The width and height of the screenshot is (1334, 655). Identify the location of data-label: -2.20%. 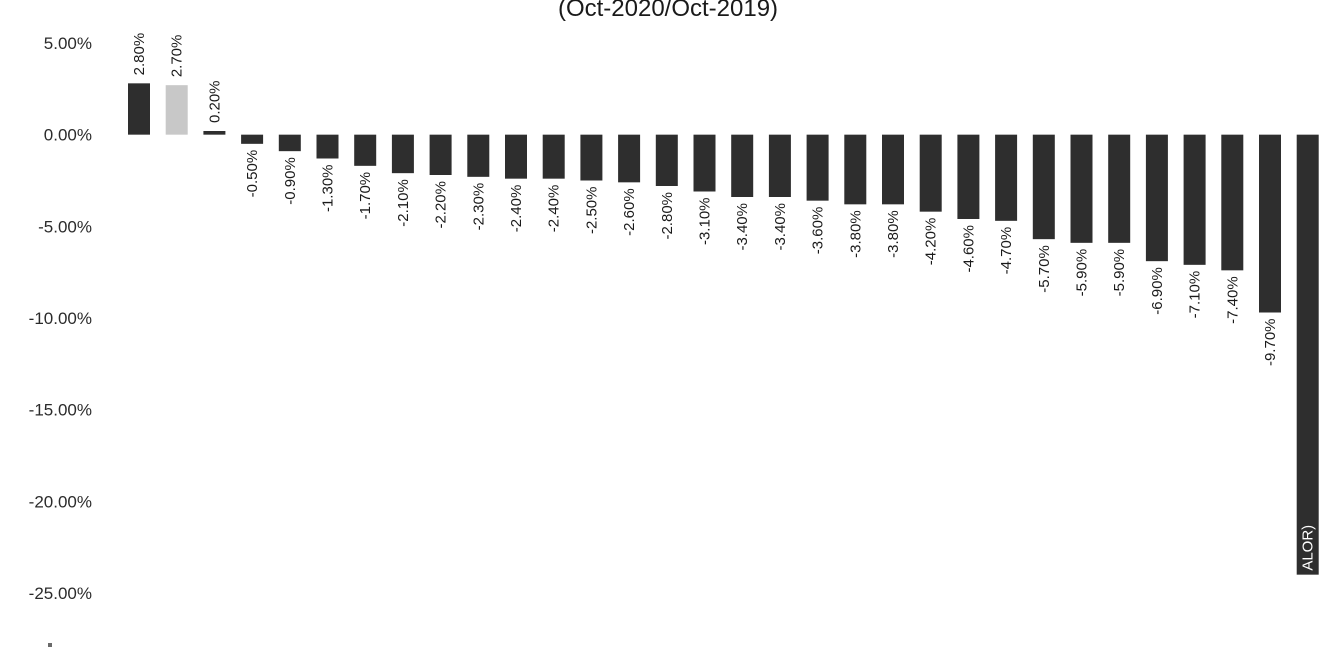
(441, 205).